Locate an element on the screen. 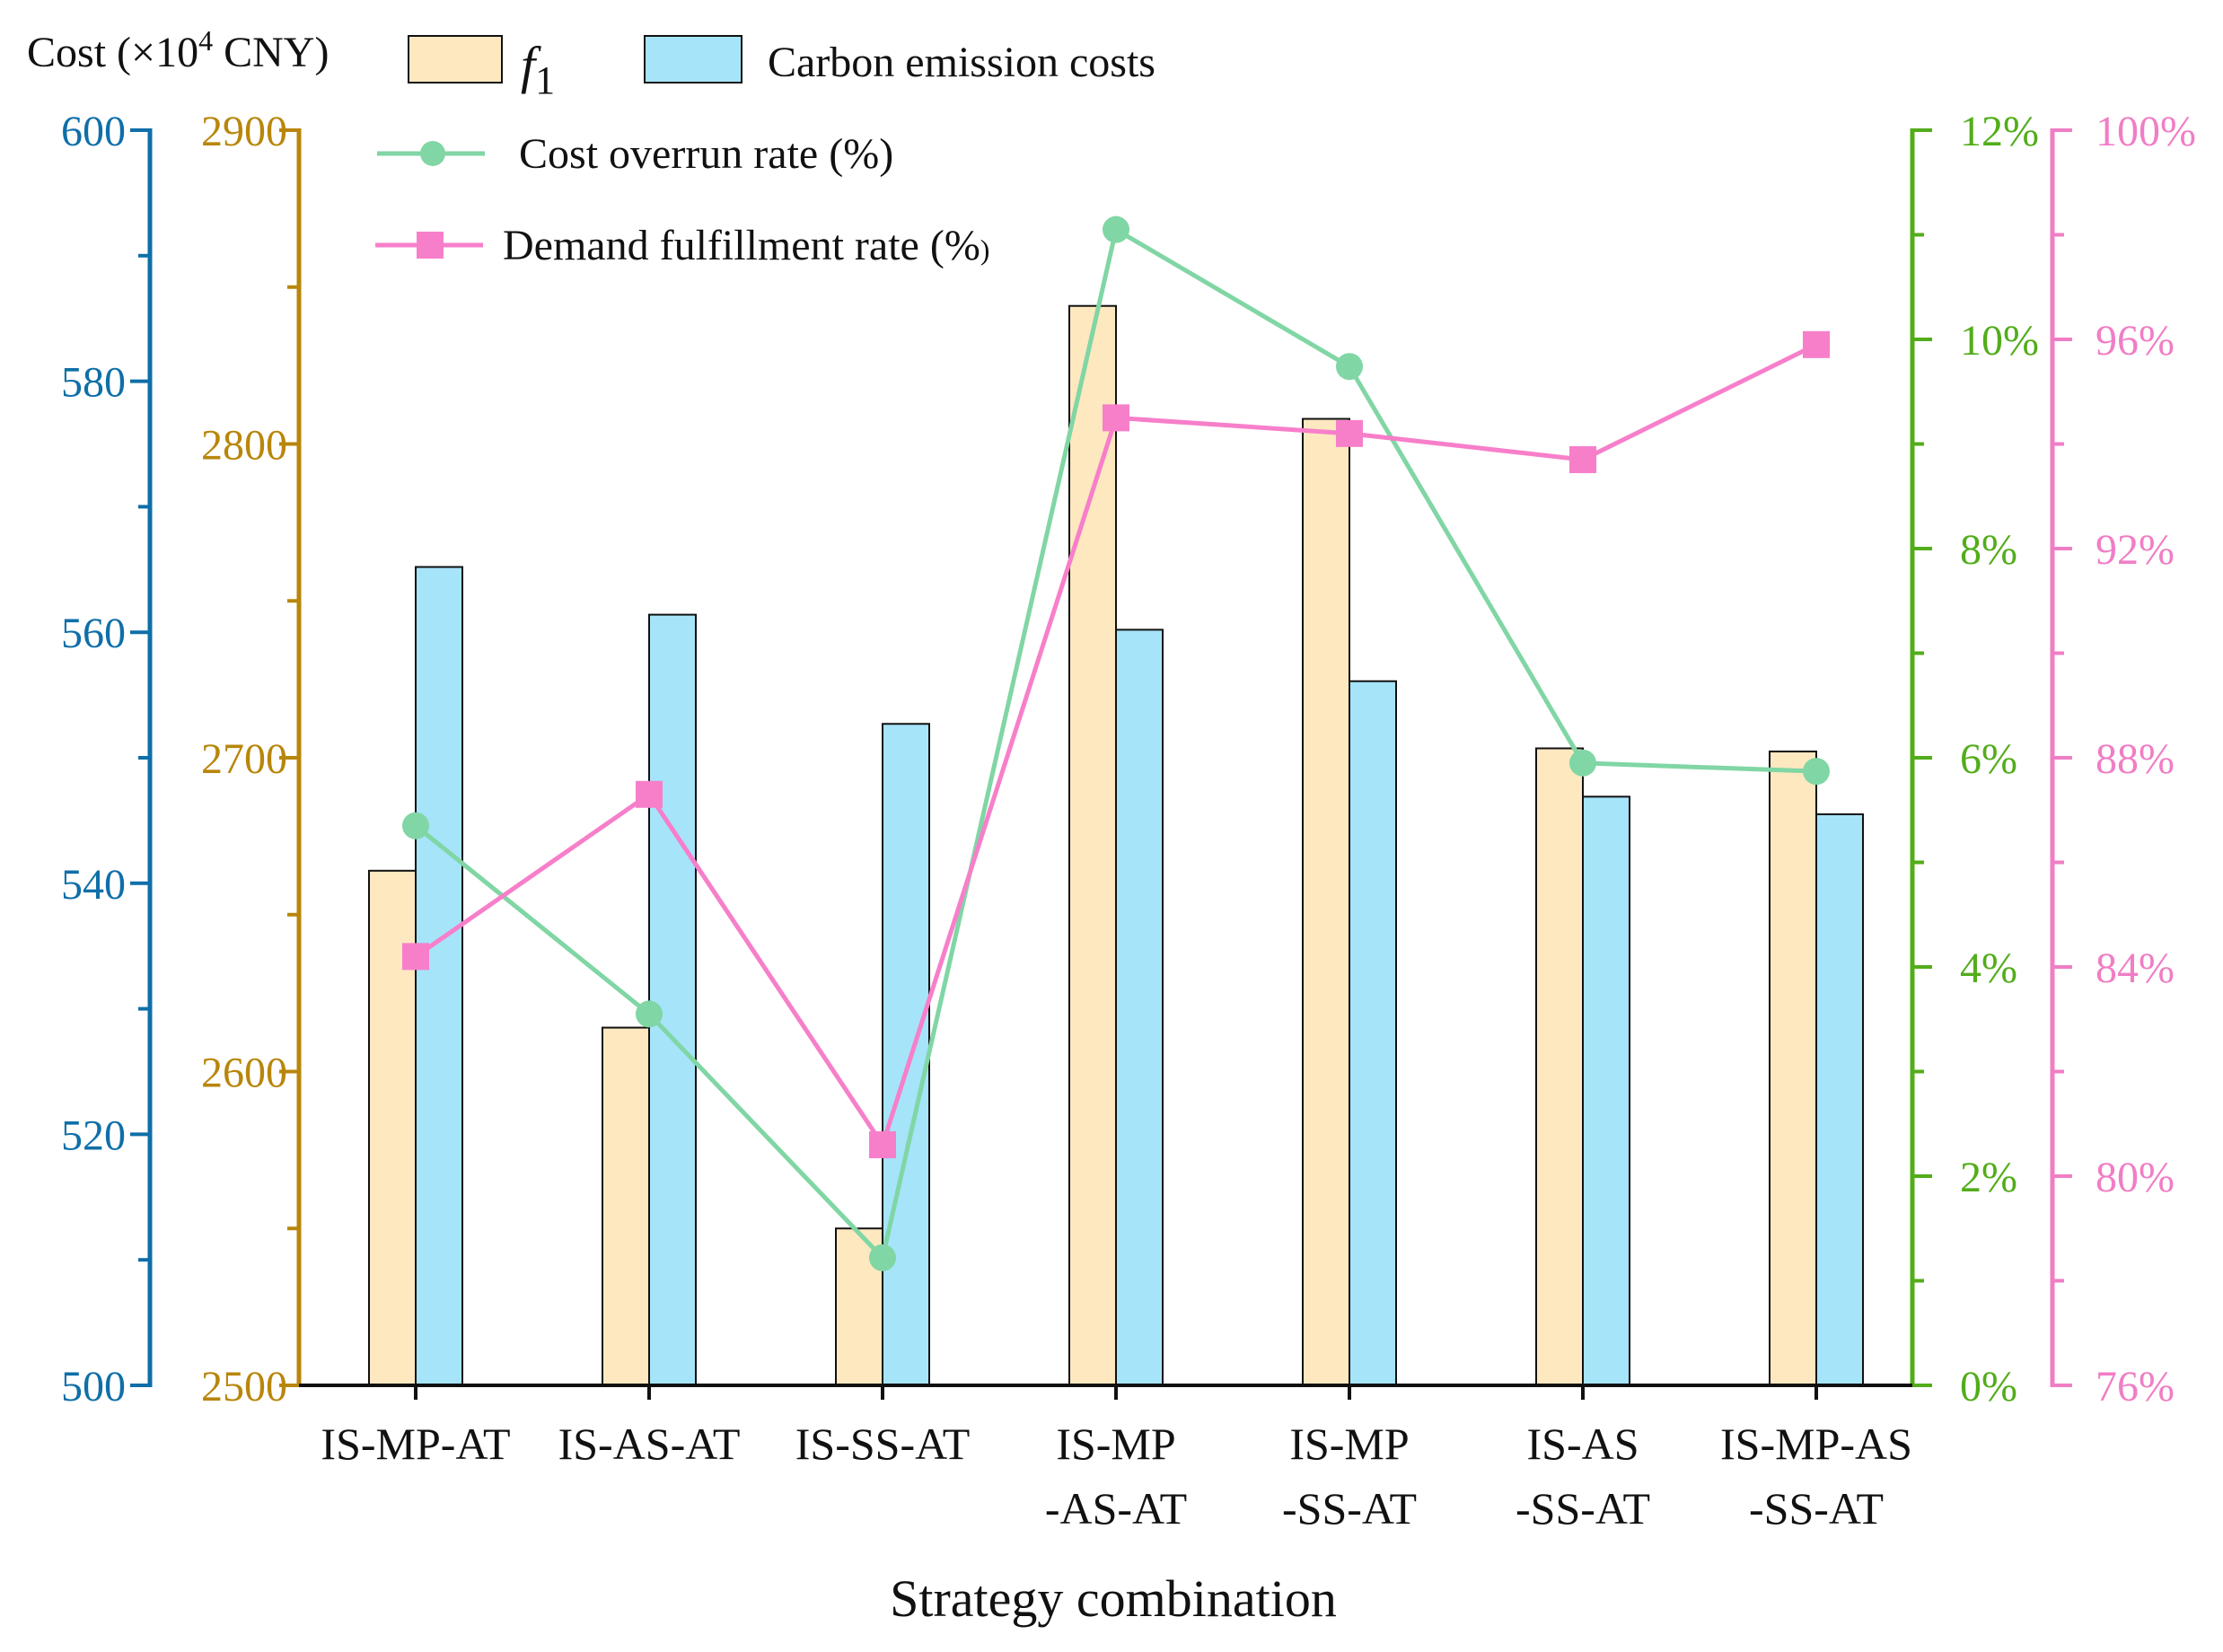  tick-label-overrun-12: 12% is located at coordinates (1999, 132).